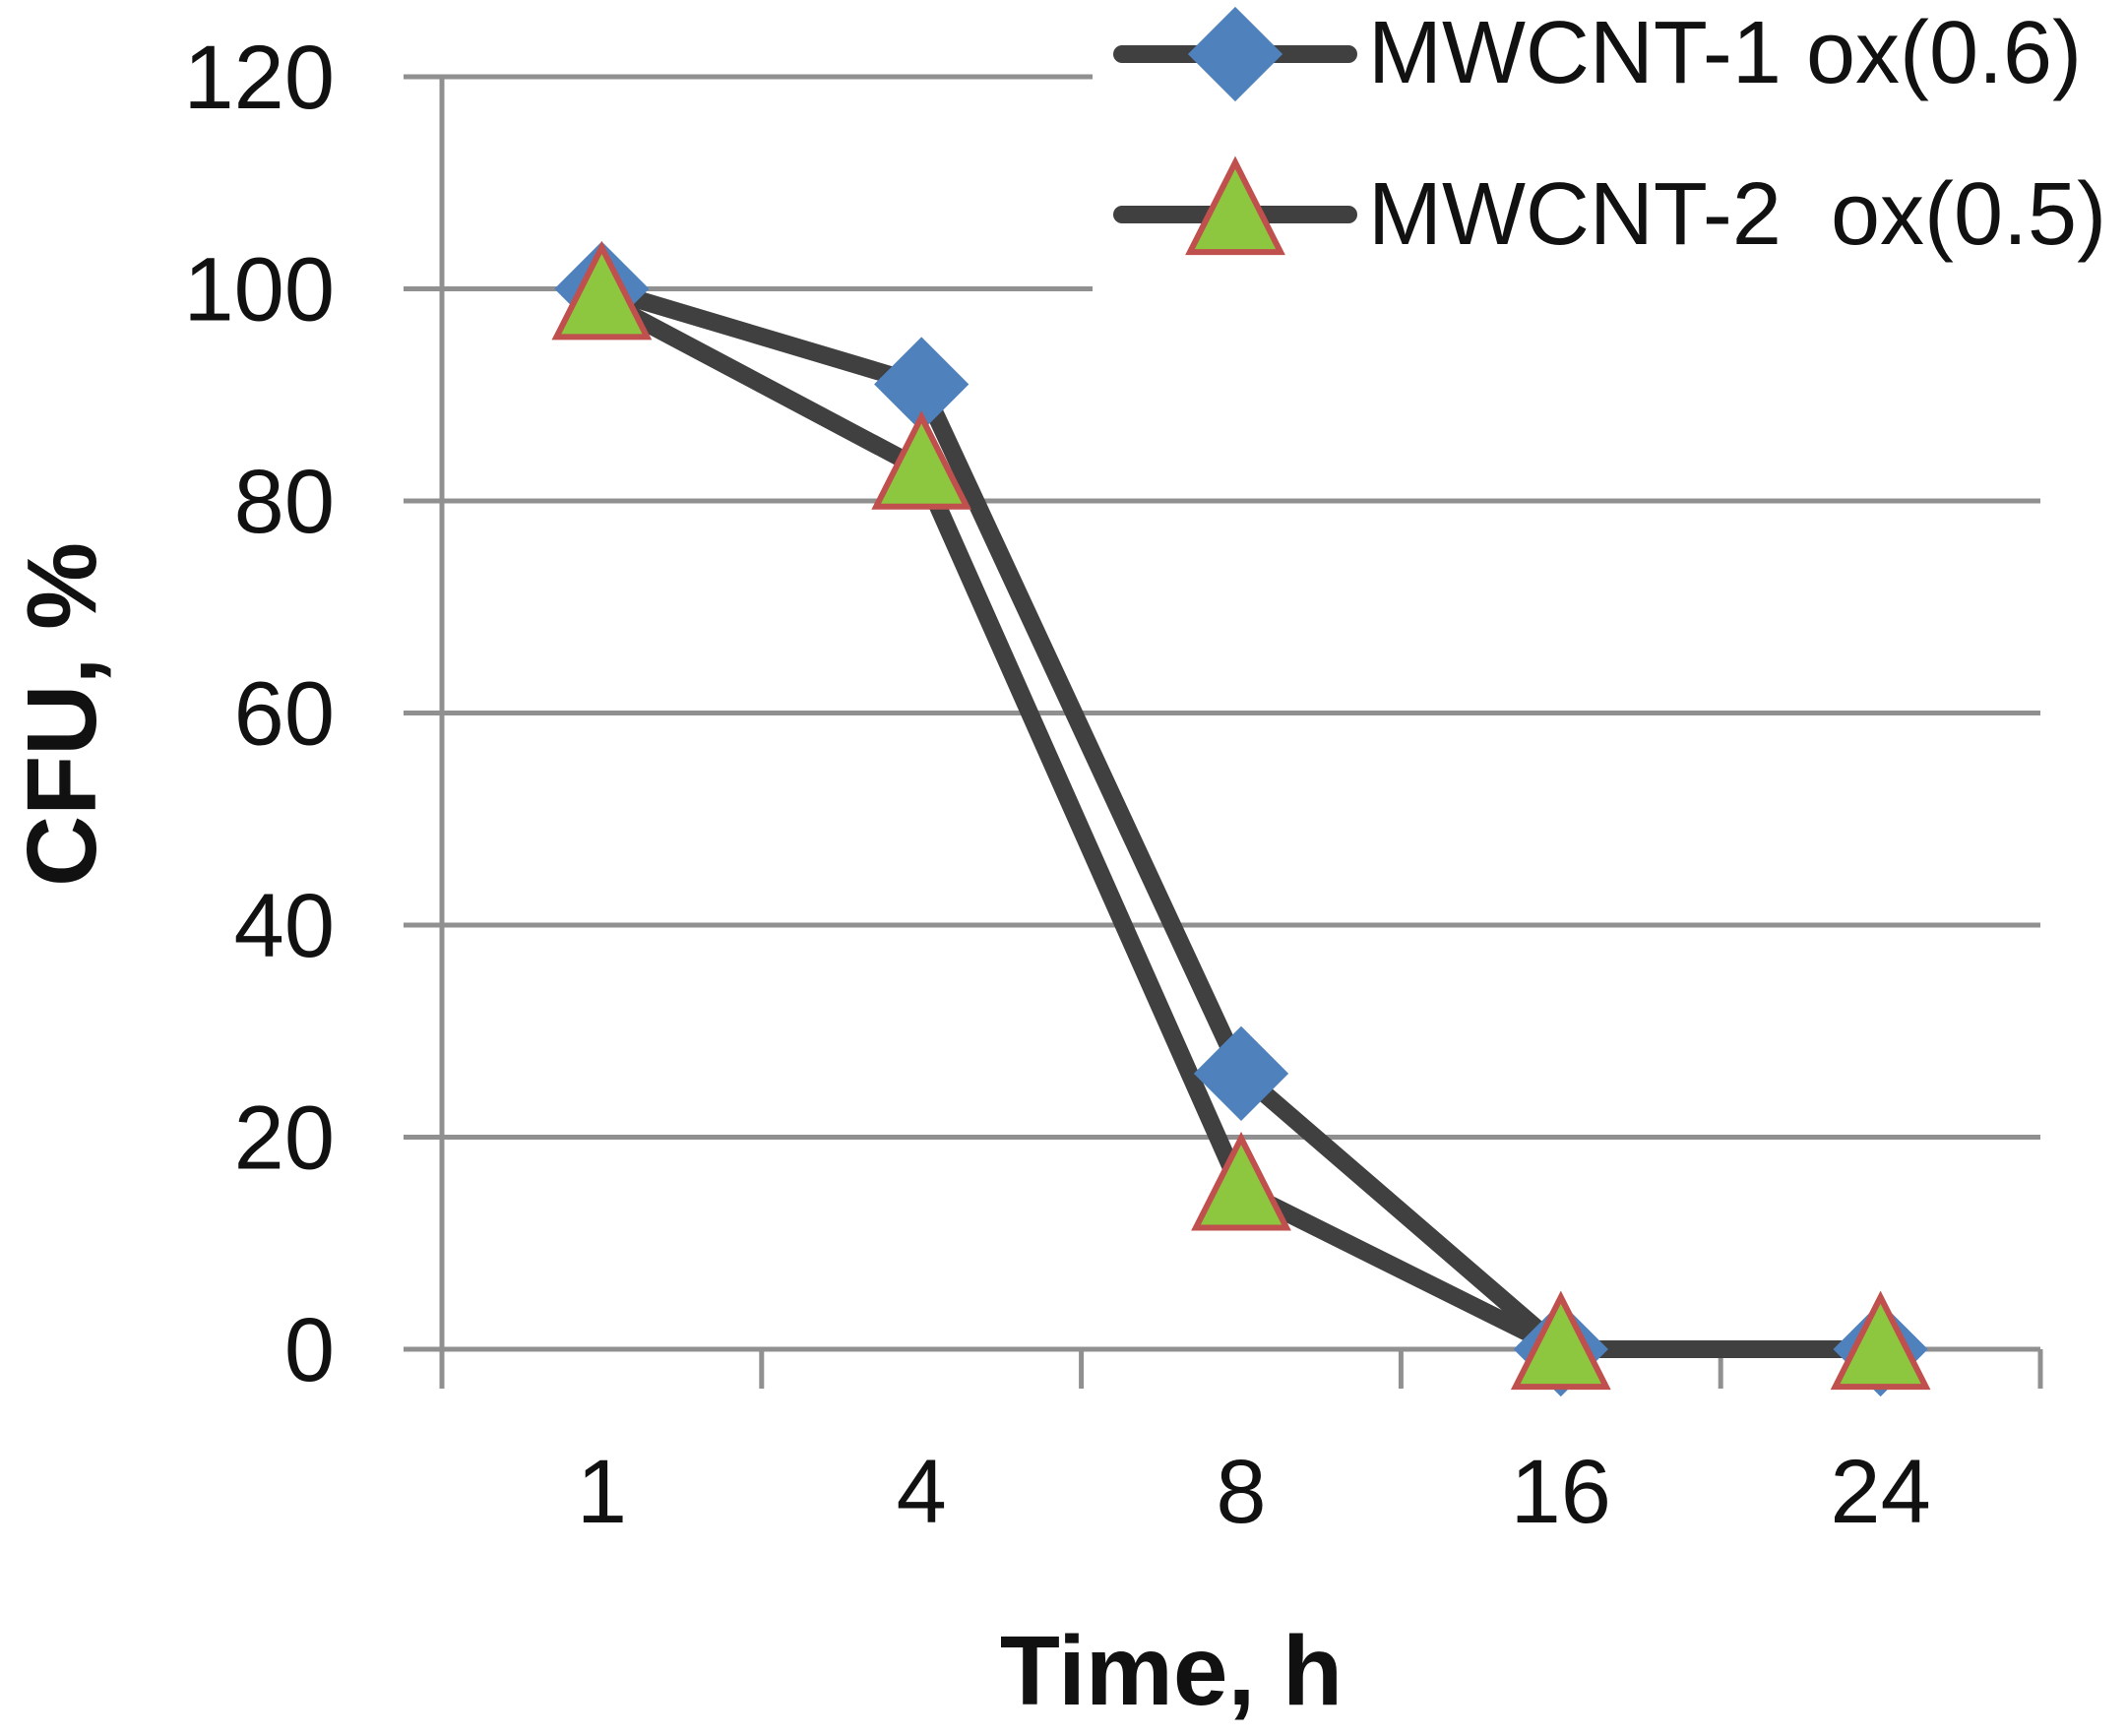 This screenshot has width=2127, height=1736. I want to click on x-tick-label: 24, so click(1880, 1492).